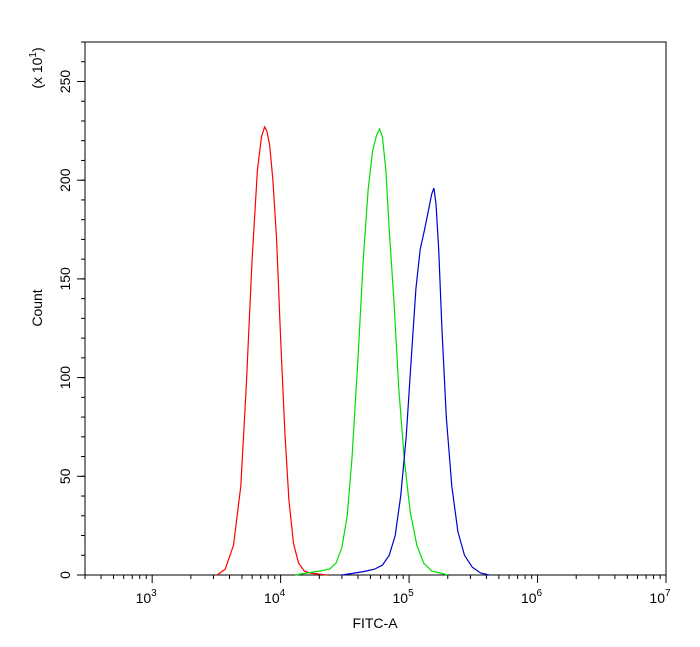  Describe the element at coordinates (65, 180) in the screenshot. I see `y-tick-label: 200` at that location.